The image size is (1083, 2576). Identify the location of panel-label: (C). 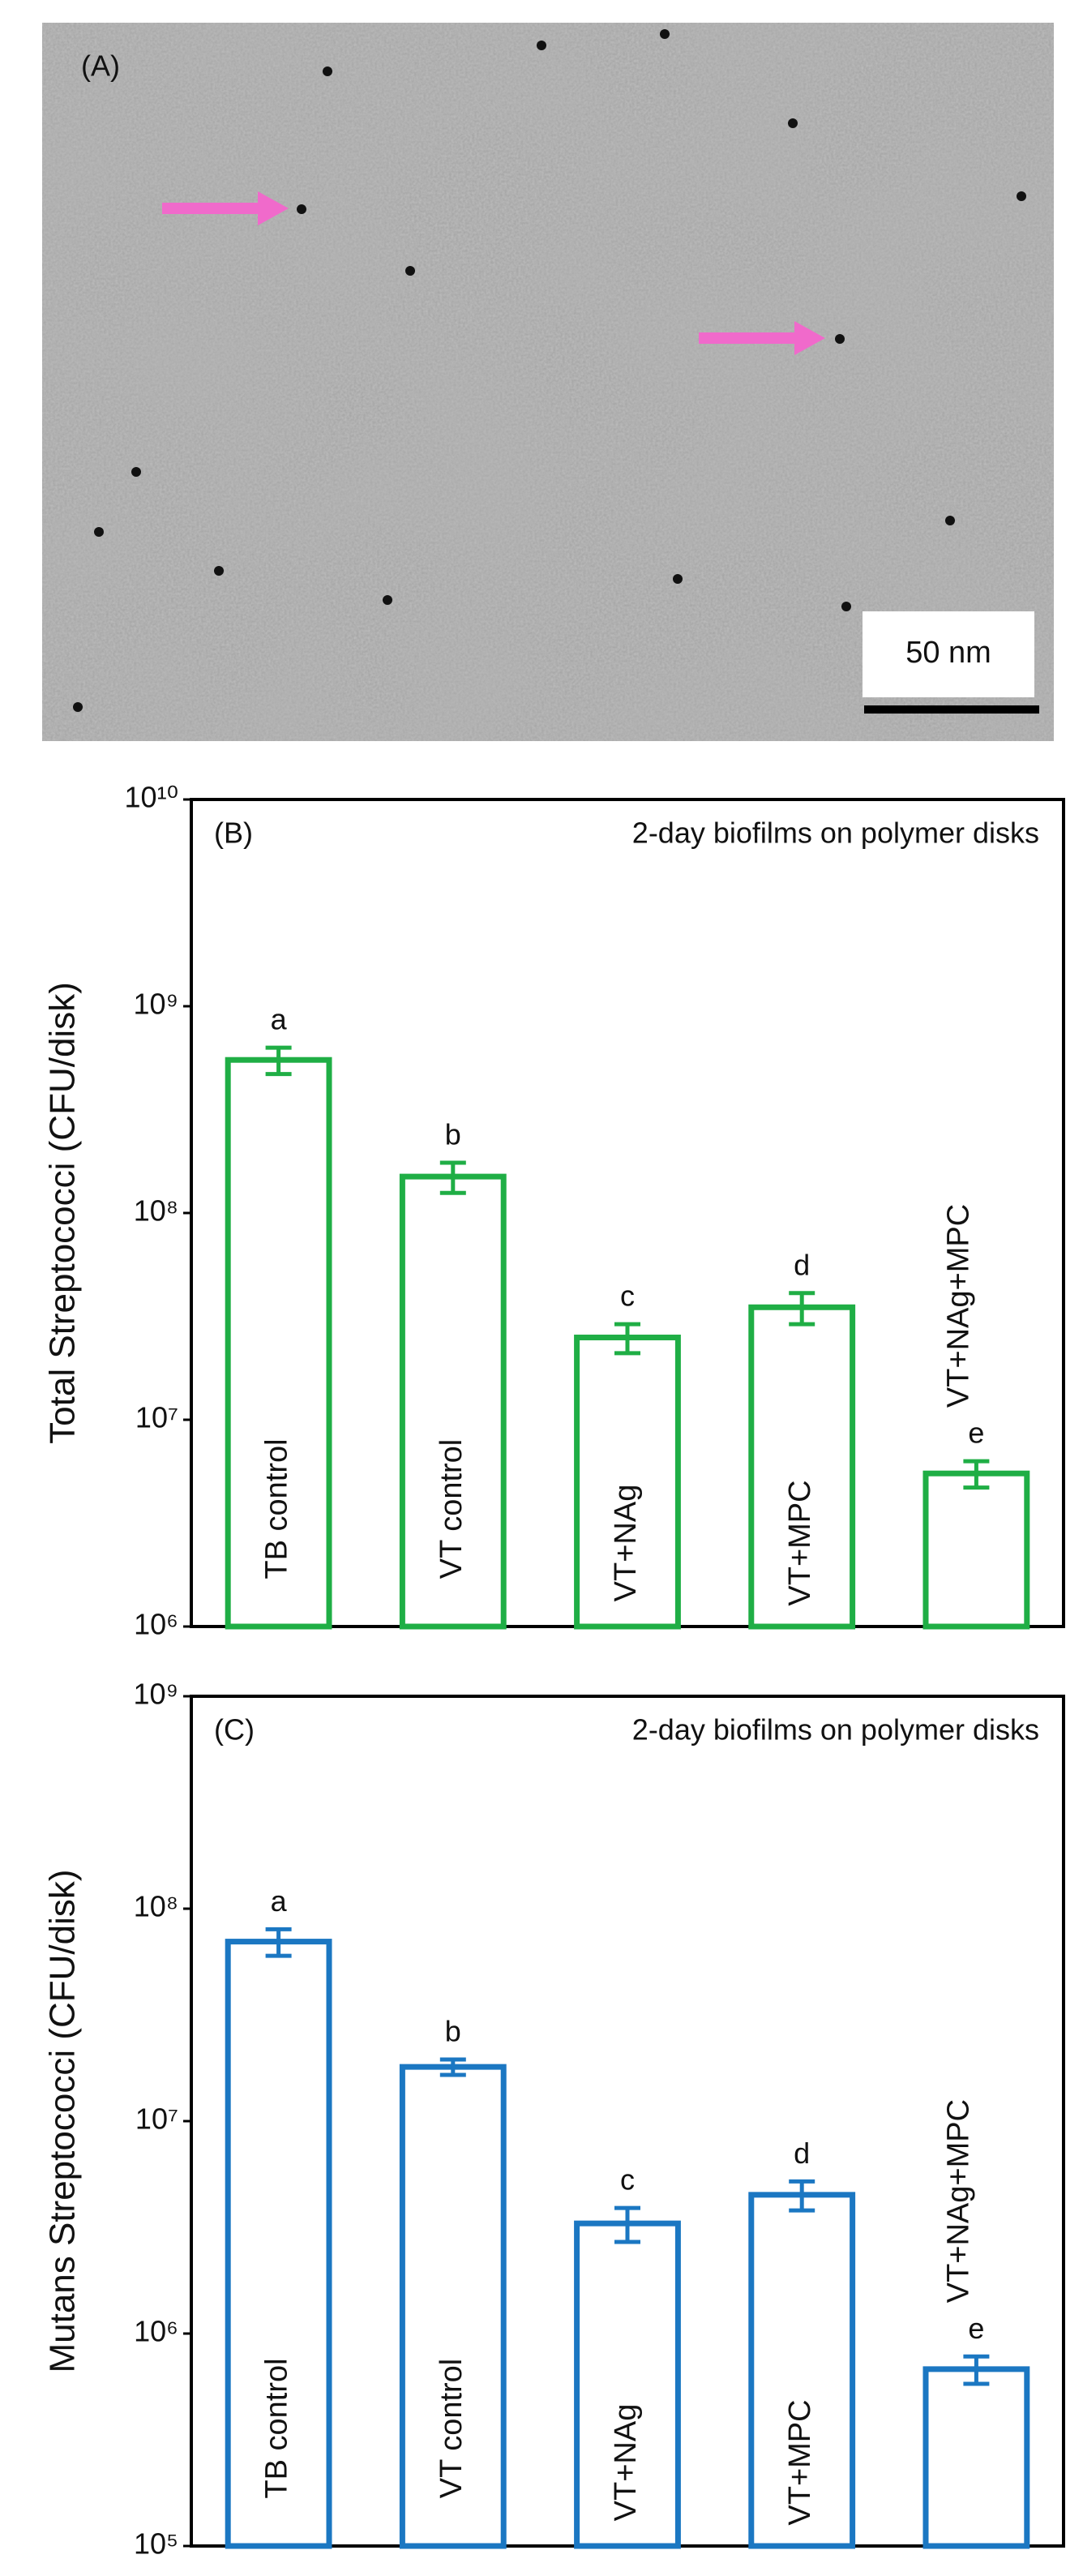
(234, 1730).